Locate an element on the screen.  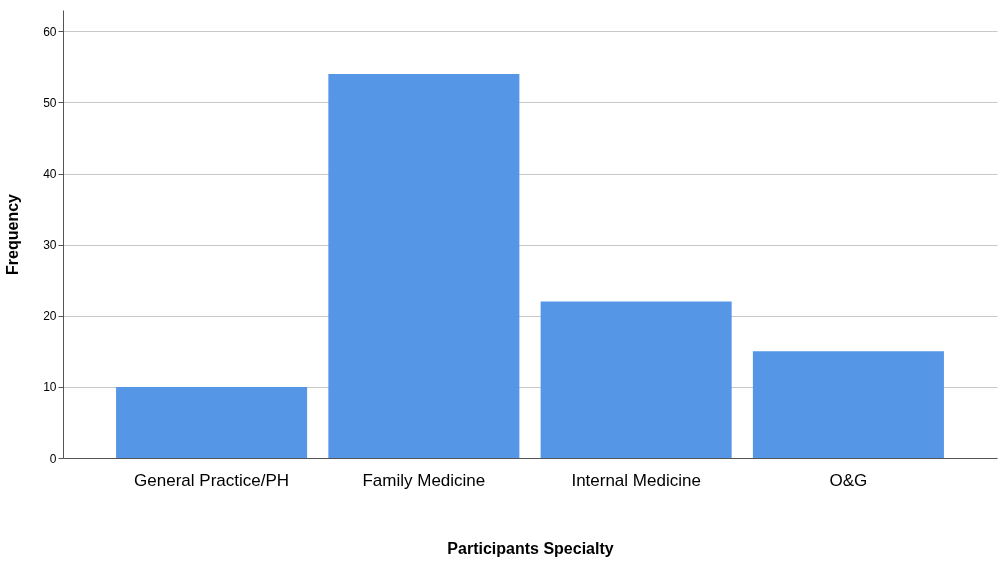
y-tick-label: 40 is located at coordinates (50, 174).